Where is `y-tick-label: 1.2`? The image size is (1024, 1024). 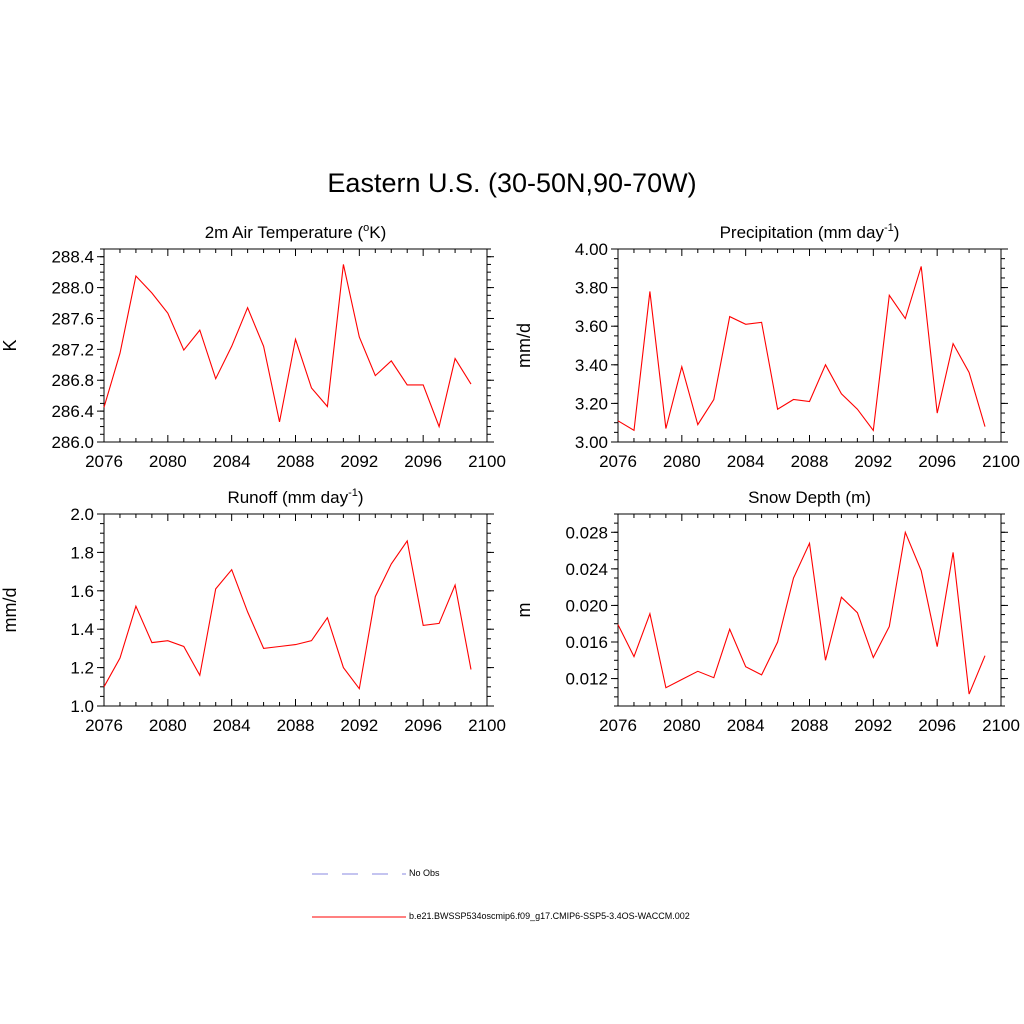
y-tick-label: 1.2 is located at coordinates (82, 668).